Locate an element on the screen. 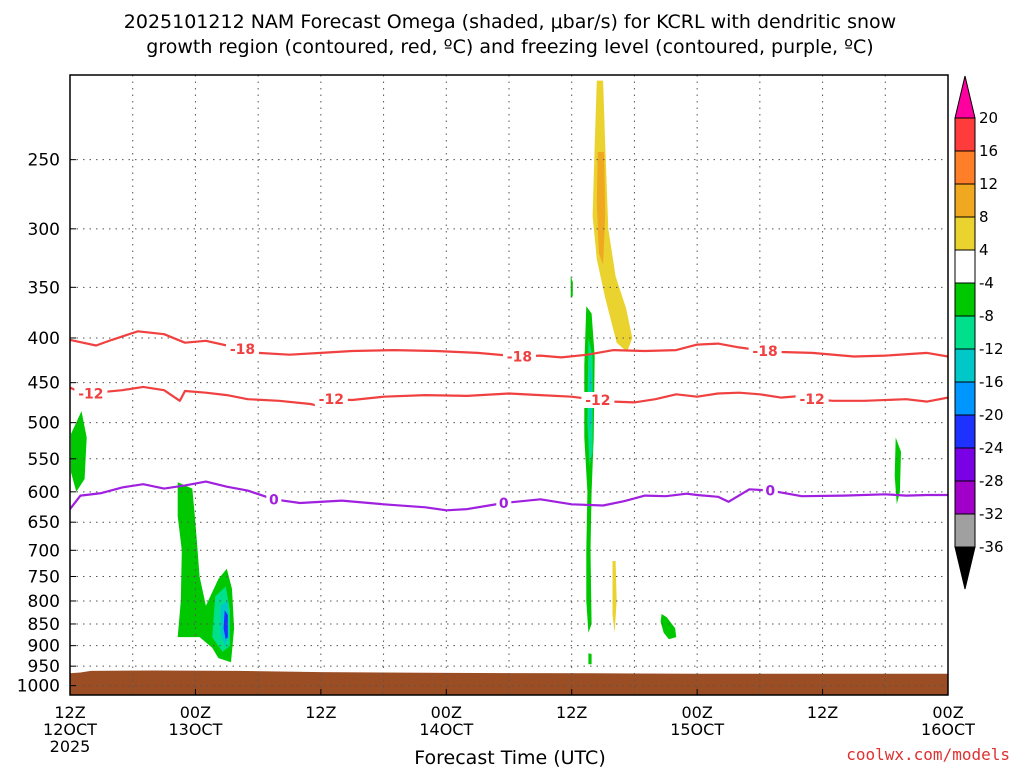  y-tick-label-850: 850 is located at coordinates (44, 625).